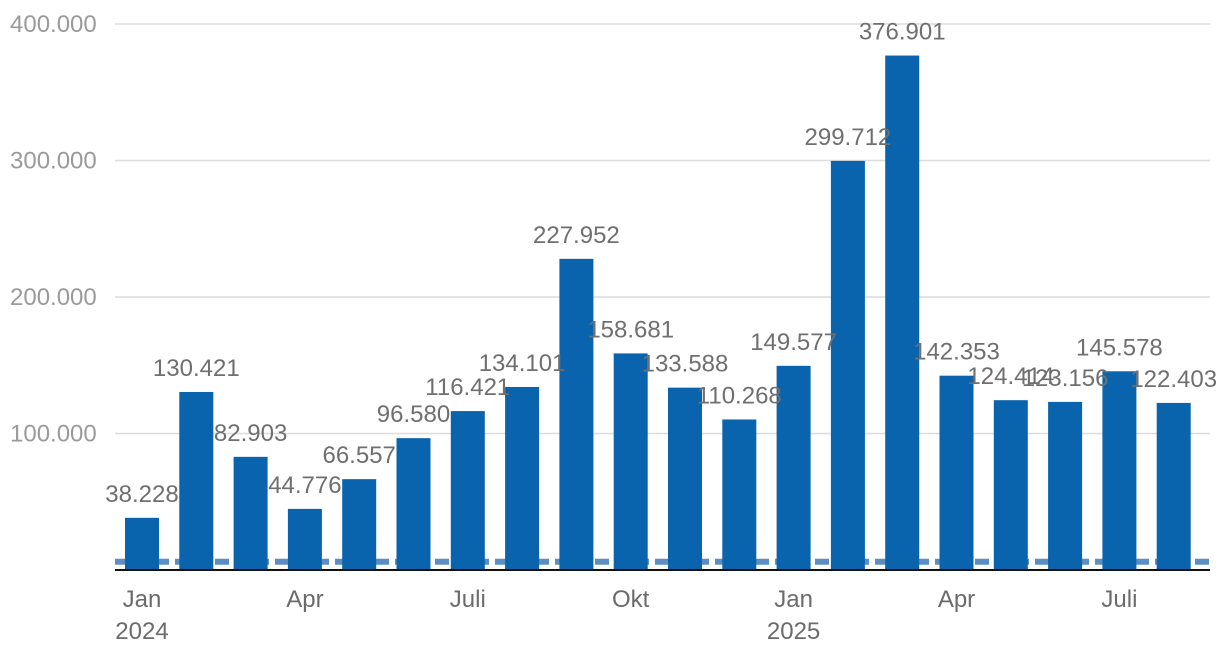 Image resolution: width=1220 pixels, height=662 pixels. I want to click on data-label: 134.101, so click(522, 363).